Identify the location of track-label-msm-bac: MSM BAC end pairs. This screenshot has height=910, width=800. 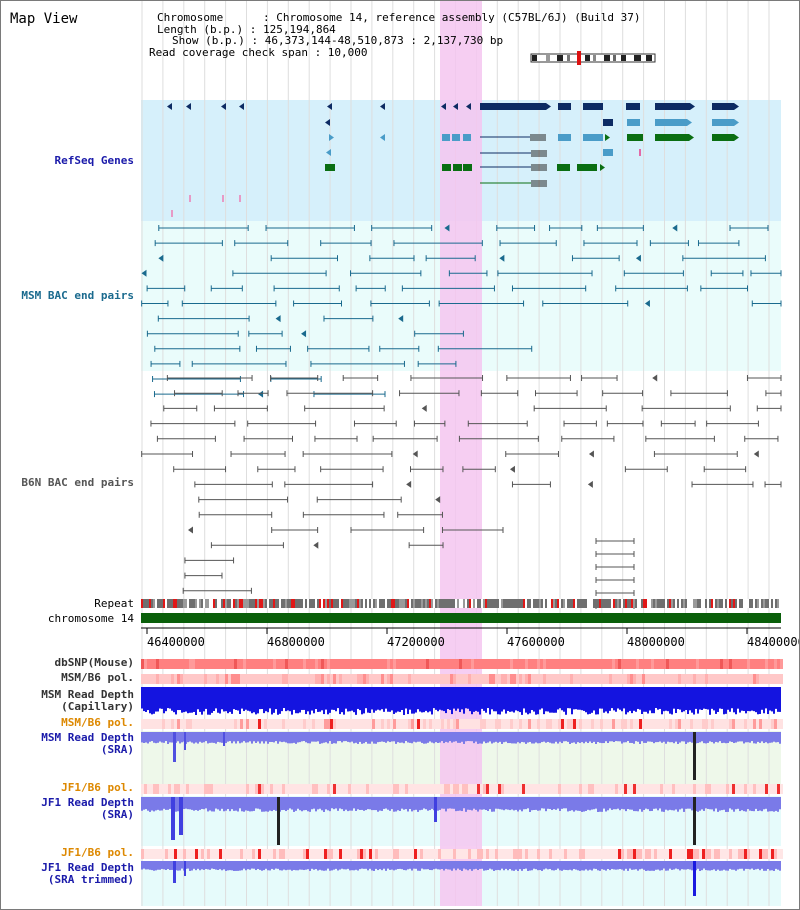
(77, 295).